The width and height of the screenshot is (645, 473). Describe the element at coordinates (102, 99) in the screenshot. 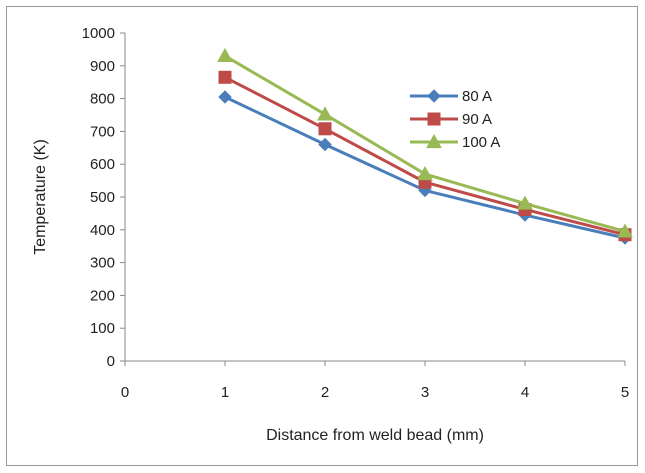

I see `y-tick-label: 800` at that location.